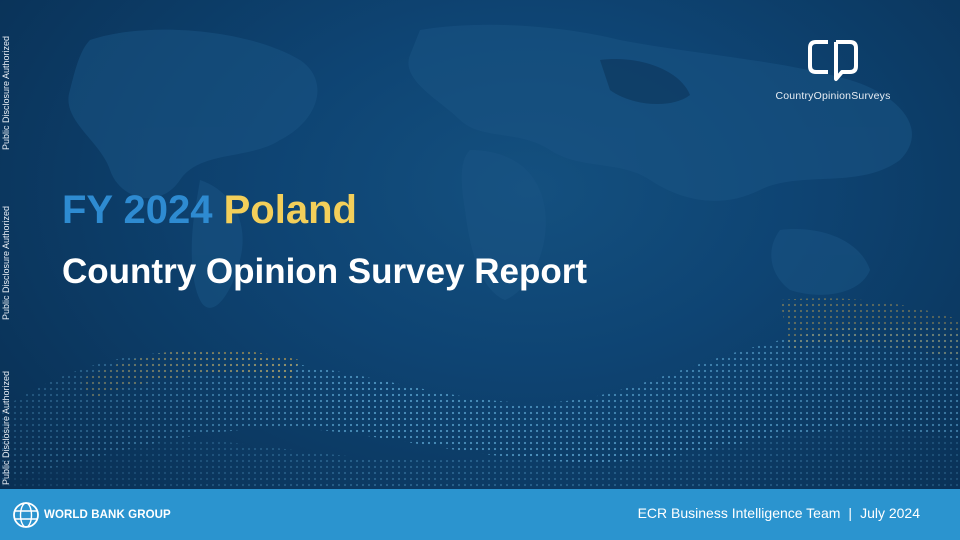  I want to click on world-bank-group-logo: WORLD BANK GROUP, so click(97, 515).